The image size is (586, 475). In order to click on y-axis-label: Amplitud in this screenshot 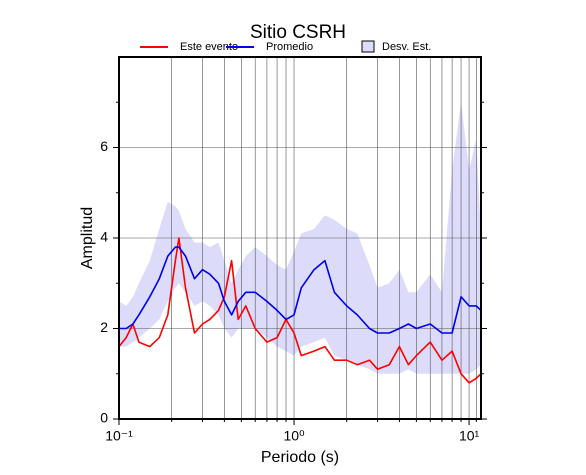, I will do `click(87, 238)`.